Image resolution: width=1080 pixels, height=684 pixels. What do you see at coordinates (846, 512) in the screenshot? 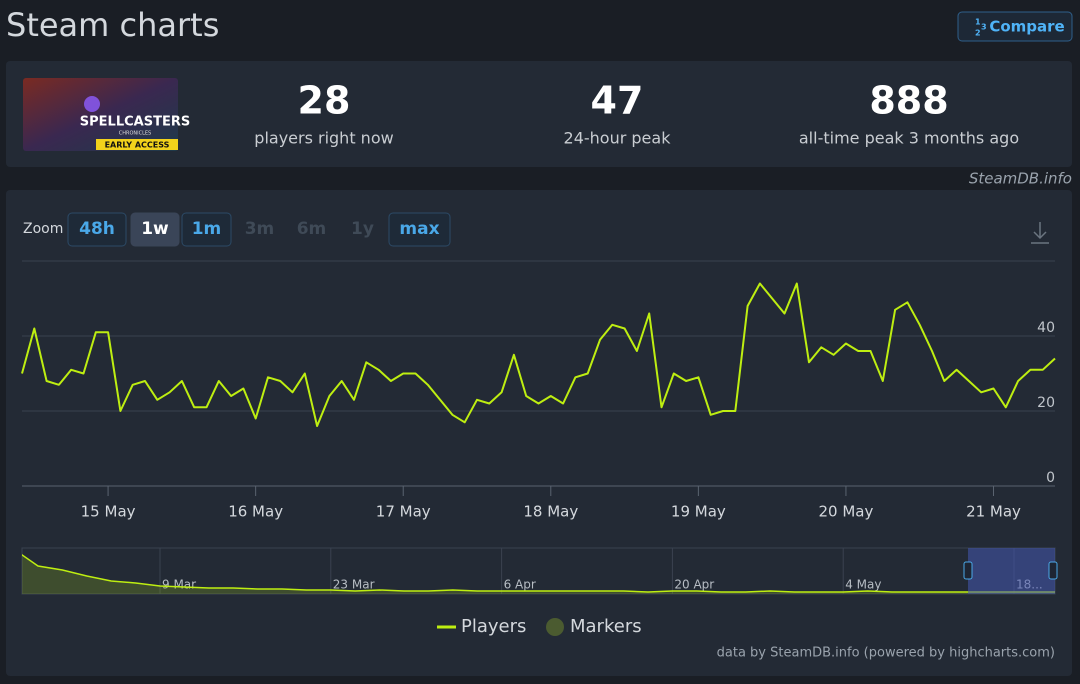
I see `x-tick-label: 20 May` at bounding box center [846, 512].